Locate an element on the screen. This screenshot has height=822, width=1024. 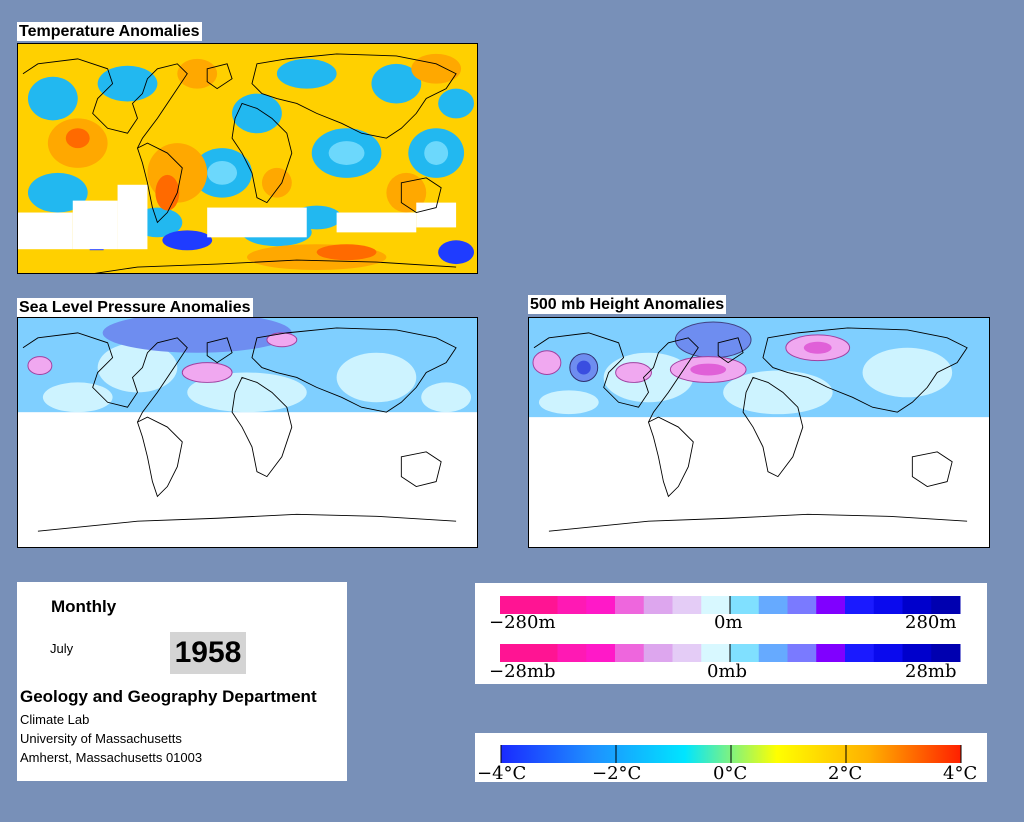
temp-label-minus2: −2°C is located at coordinates (616, 772).